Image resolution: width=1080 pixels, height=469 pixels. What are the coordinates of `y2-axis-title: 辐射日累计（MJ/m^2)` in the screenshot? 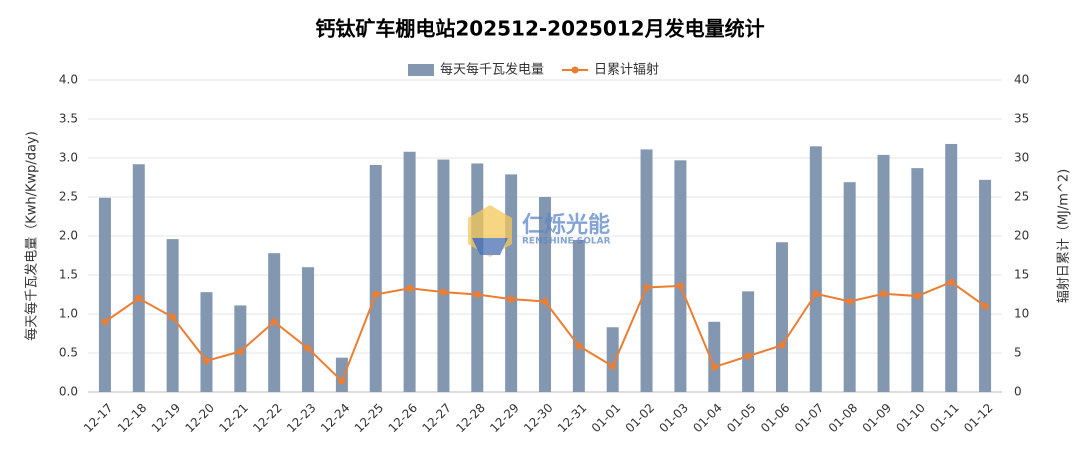 It's located at (1064, 236).